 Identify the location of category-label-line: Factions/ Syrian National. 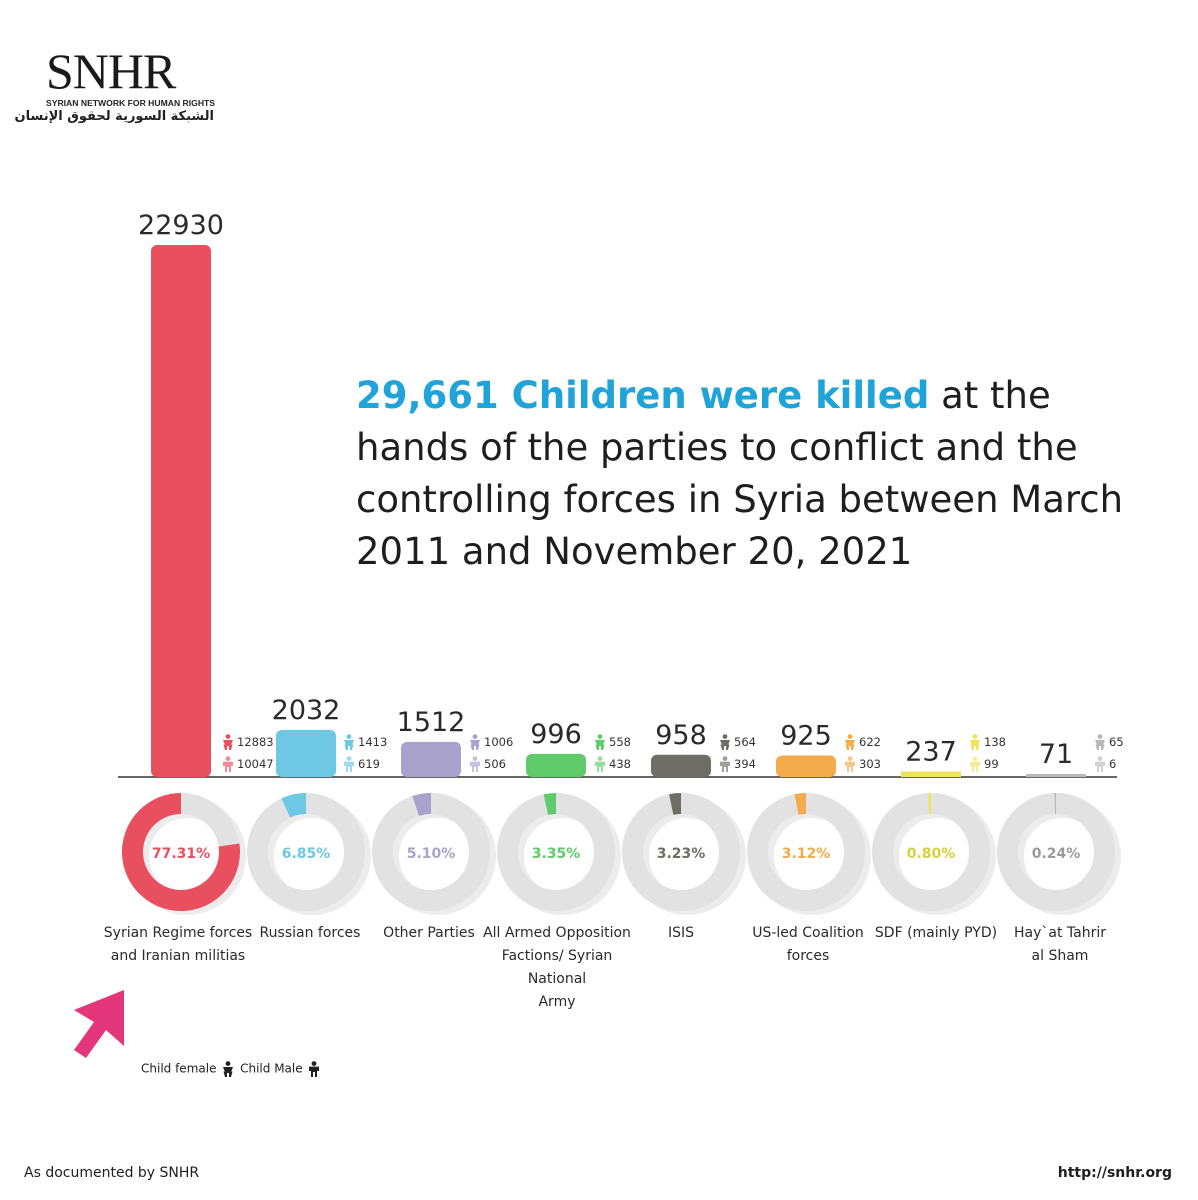
(557, 967).